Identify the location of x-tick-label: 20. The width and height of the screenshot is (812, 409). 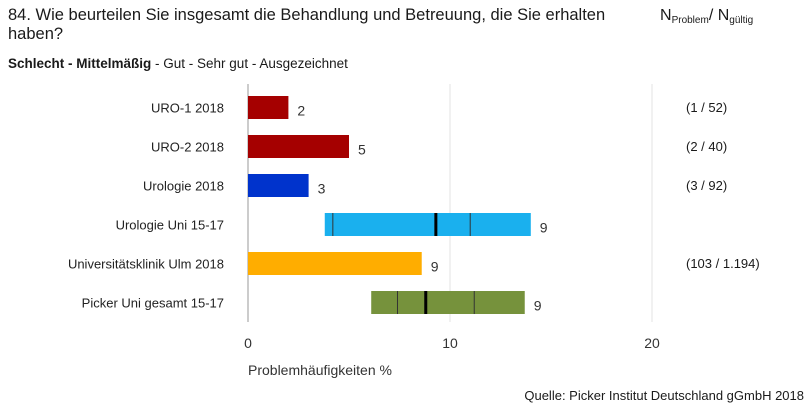
(652, 343).